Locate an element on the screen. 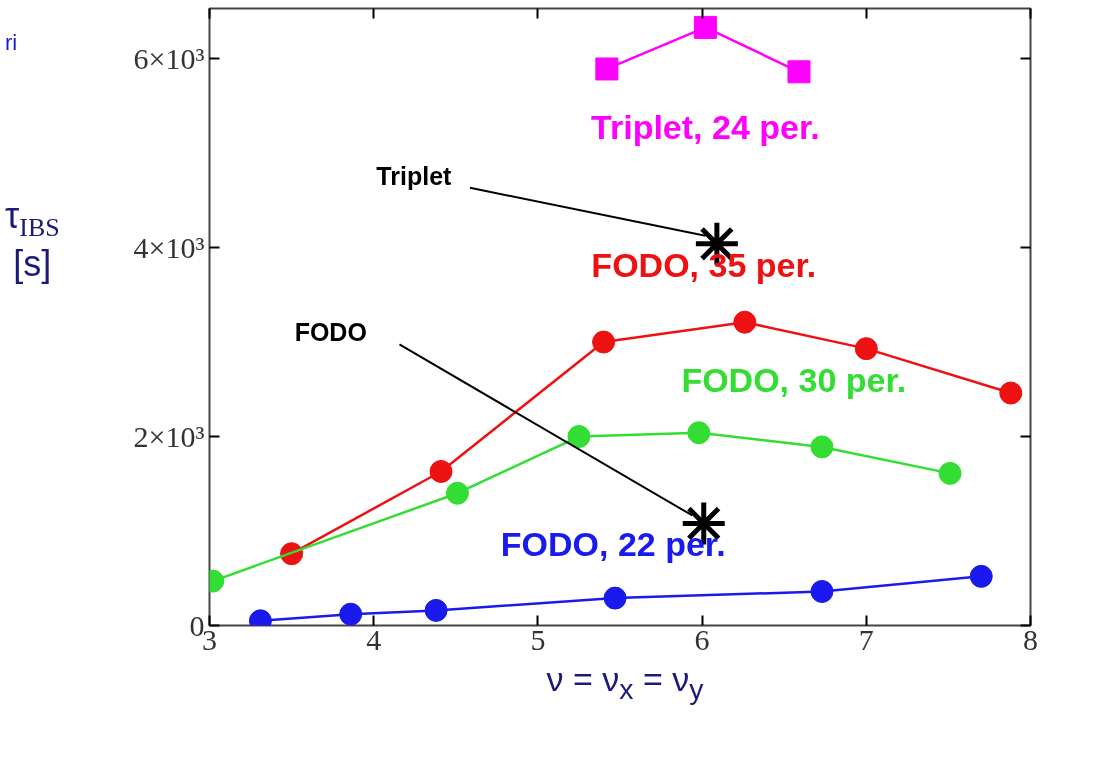  y-tick-label: 0 is located at coordinates (197, 625).